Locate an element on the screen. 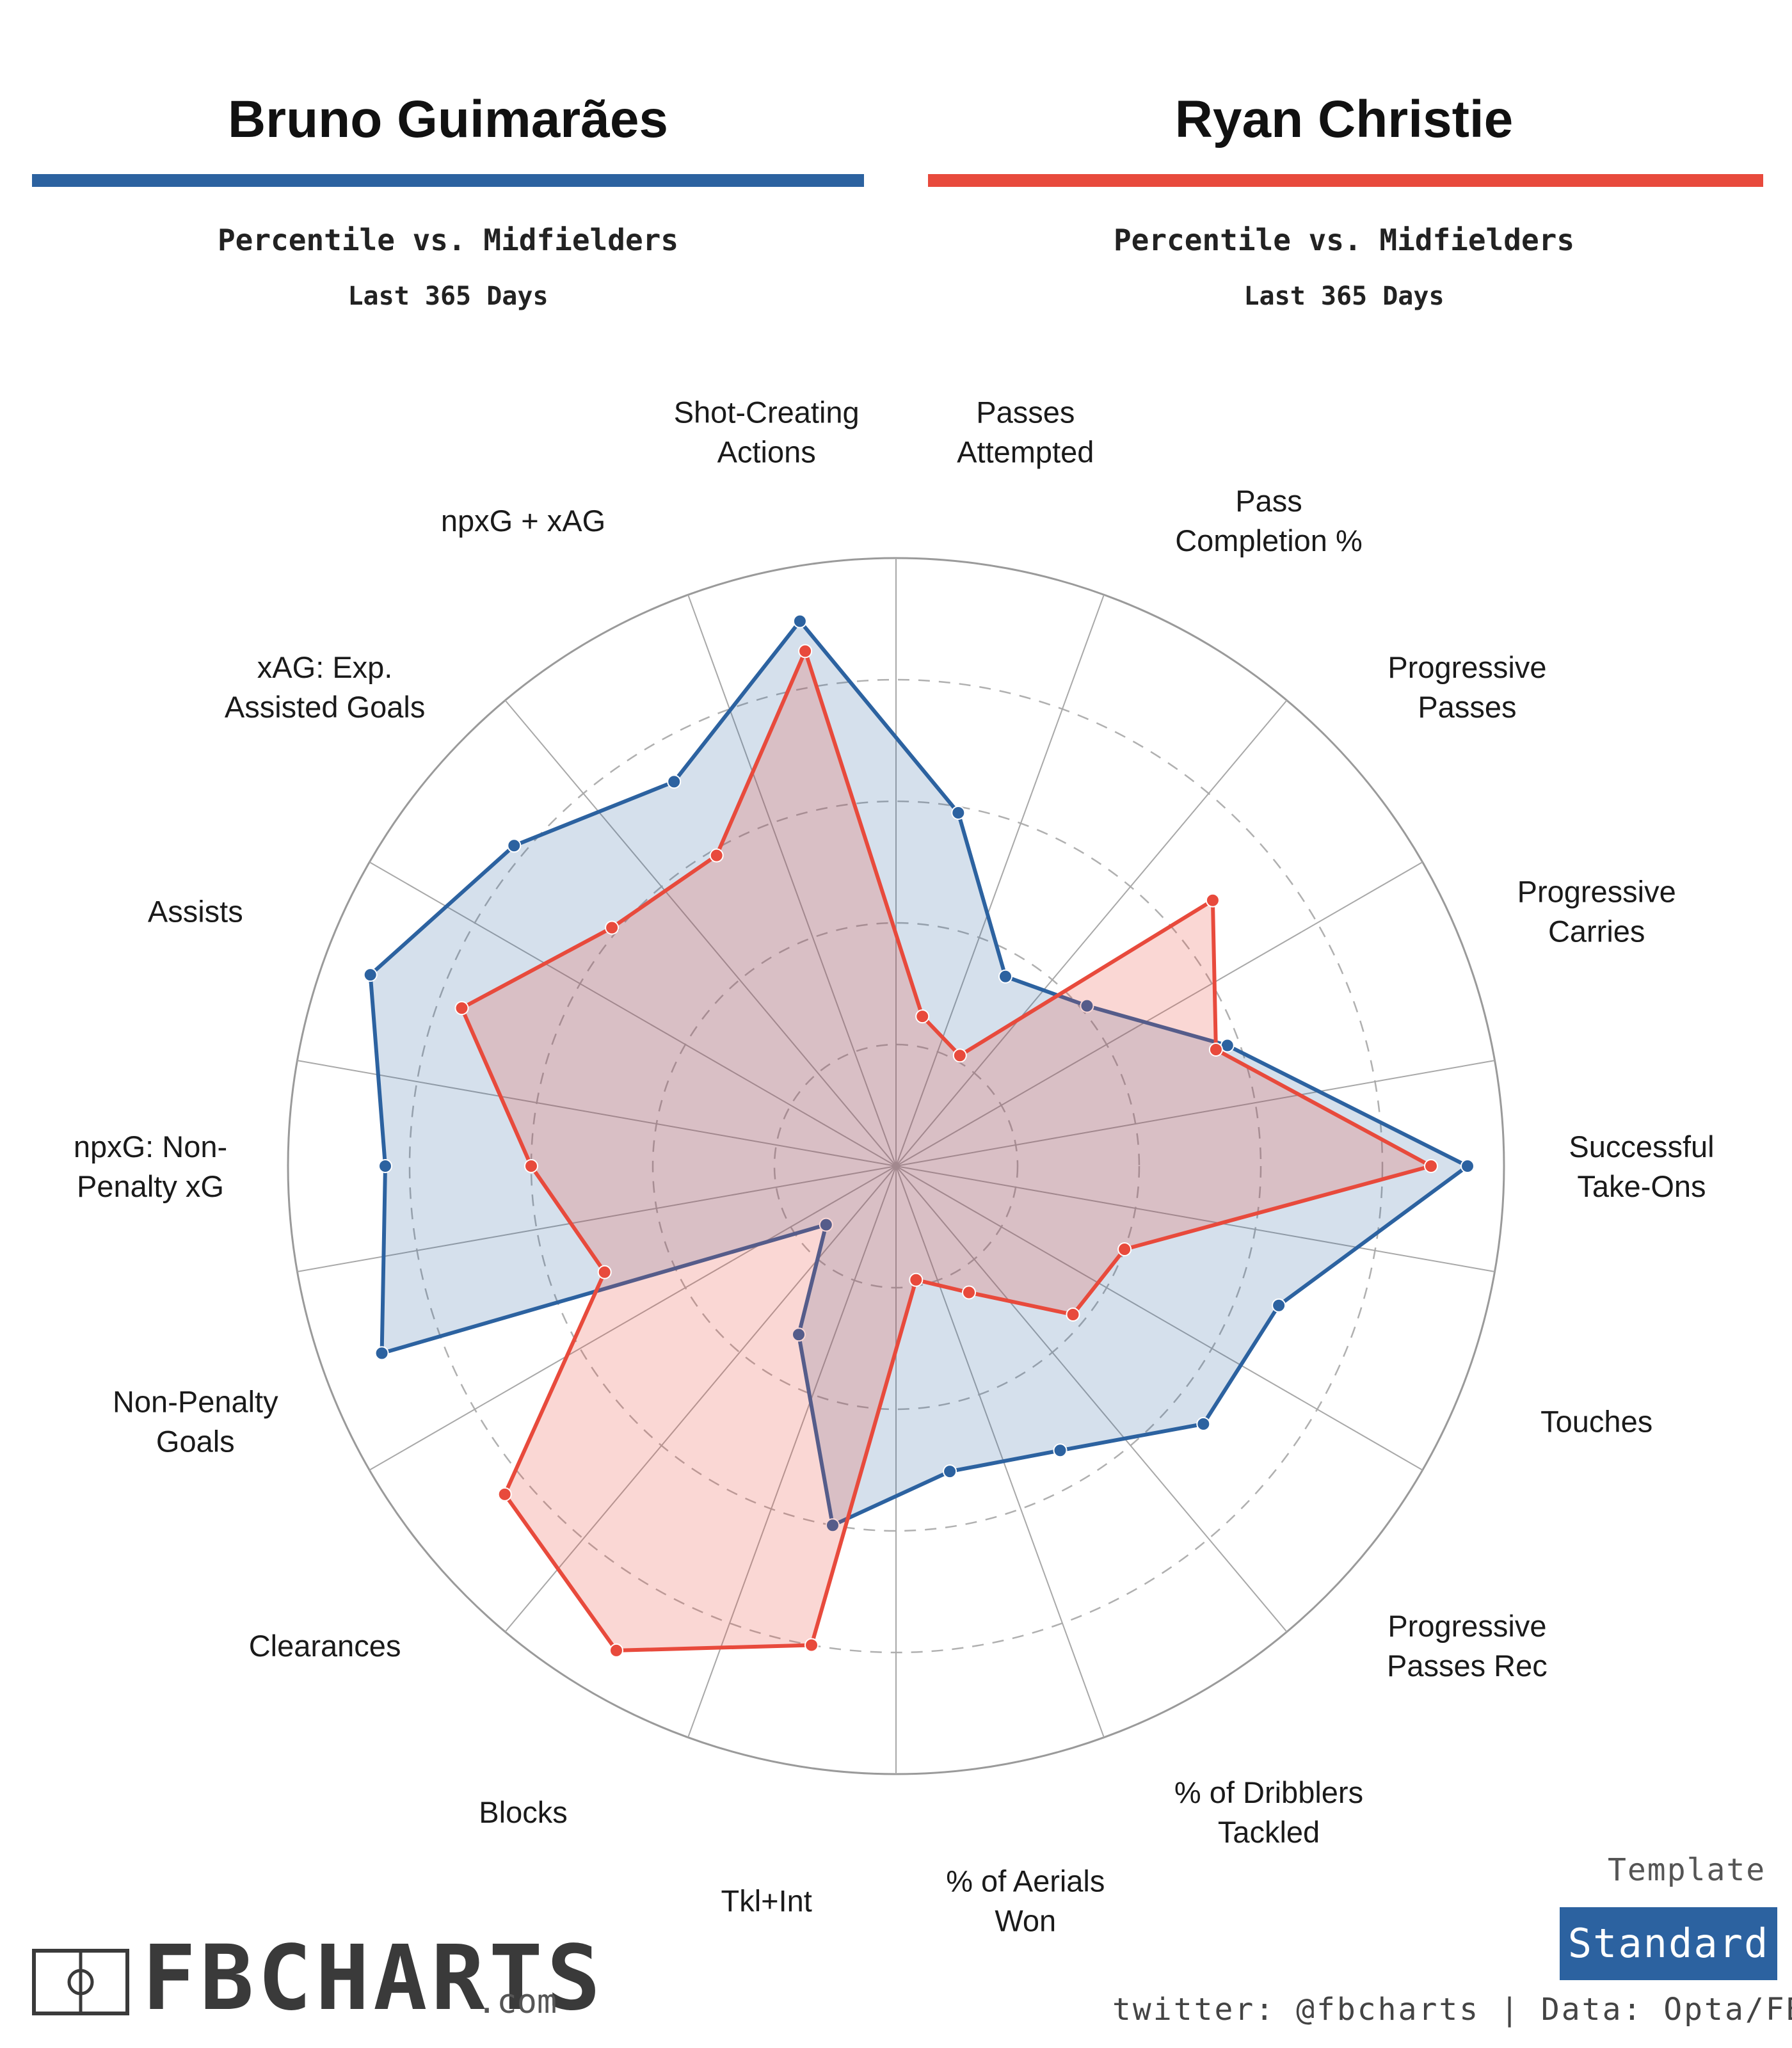 Image resolution: width=1792 pixels, height=2048 pixels. axis-label: Shot-Creating Actions is located at coordinates (767, 432).